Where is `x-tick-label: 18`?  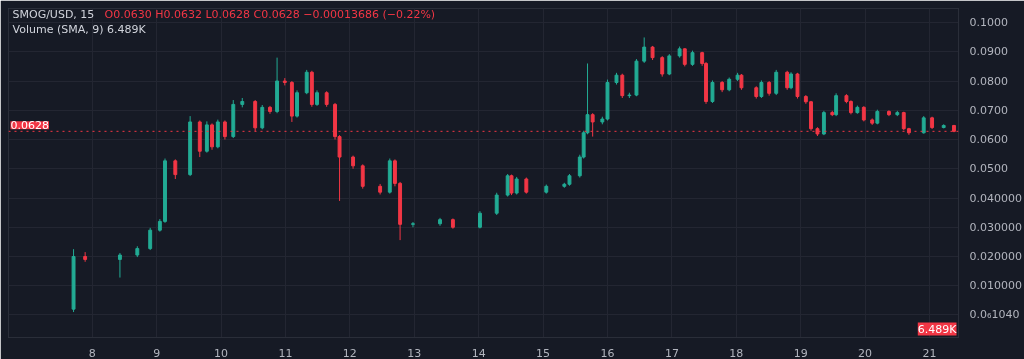 x-tick-label: 18 is located at coordinates (736, 352).